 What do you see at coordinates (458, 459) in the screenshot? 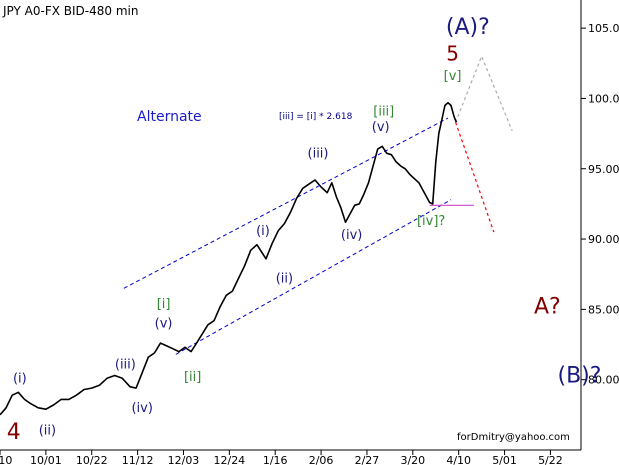
I see `x-tick-label: 4/10` at bounding box center [458, 459].